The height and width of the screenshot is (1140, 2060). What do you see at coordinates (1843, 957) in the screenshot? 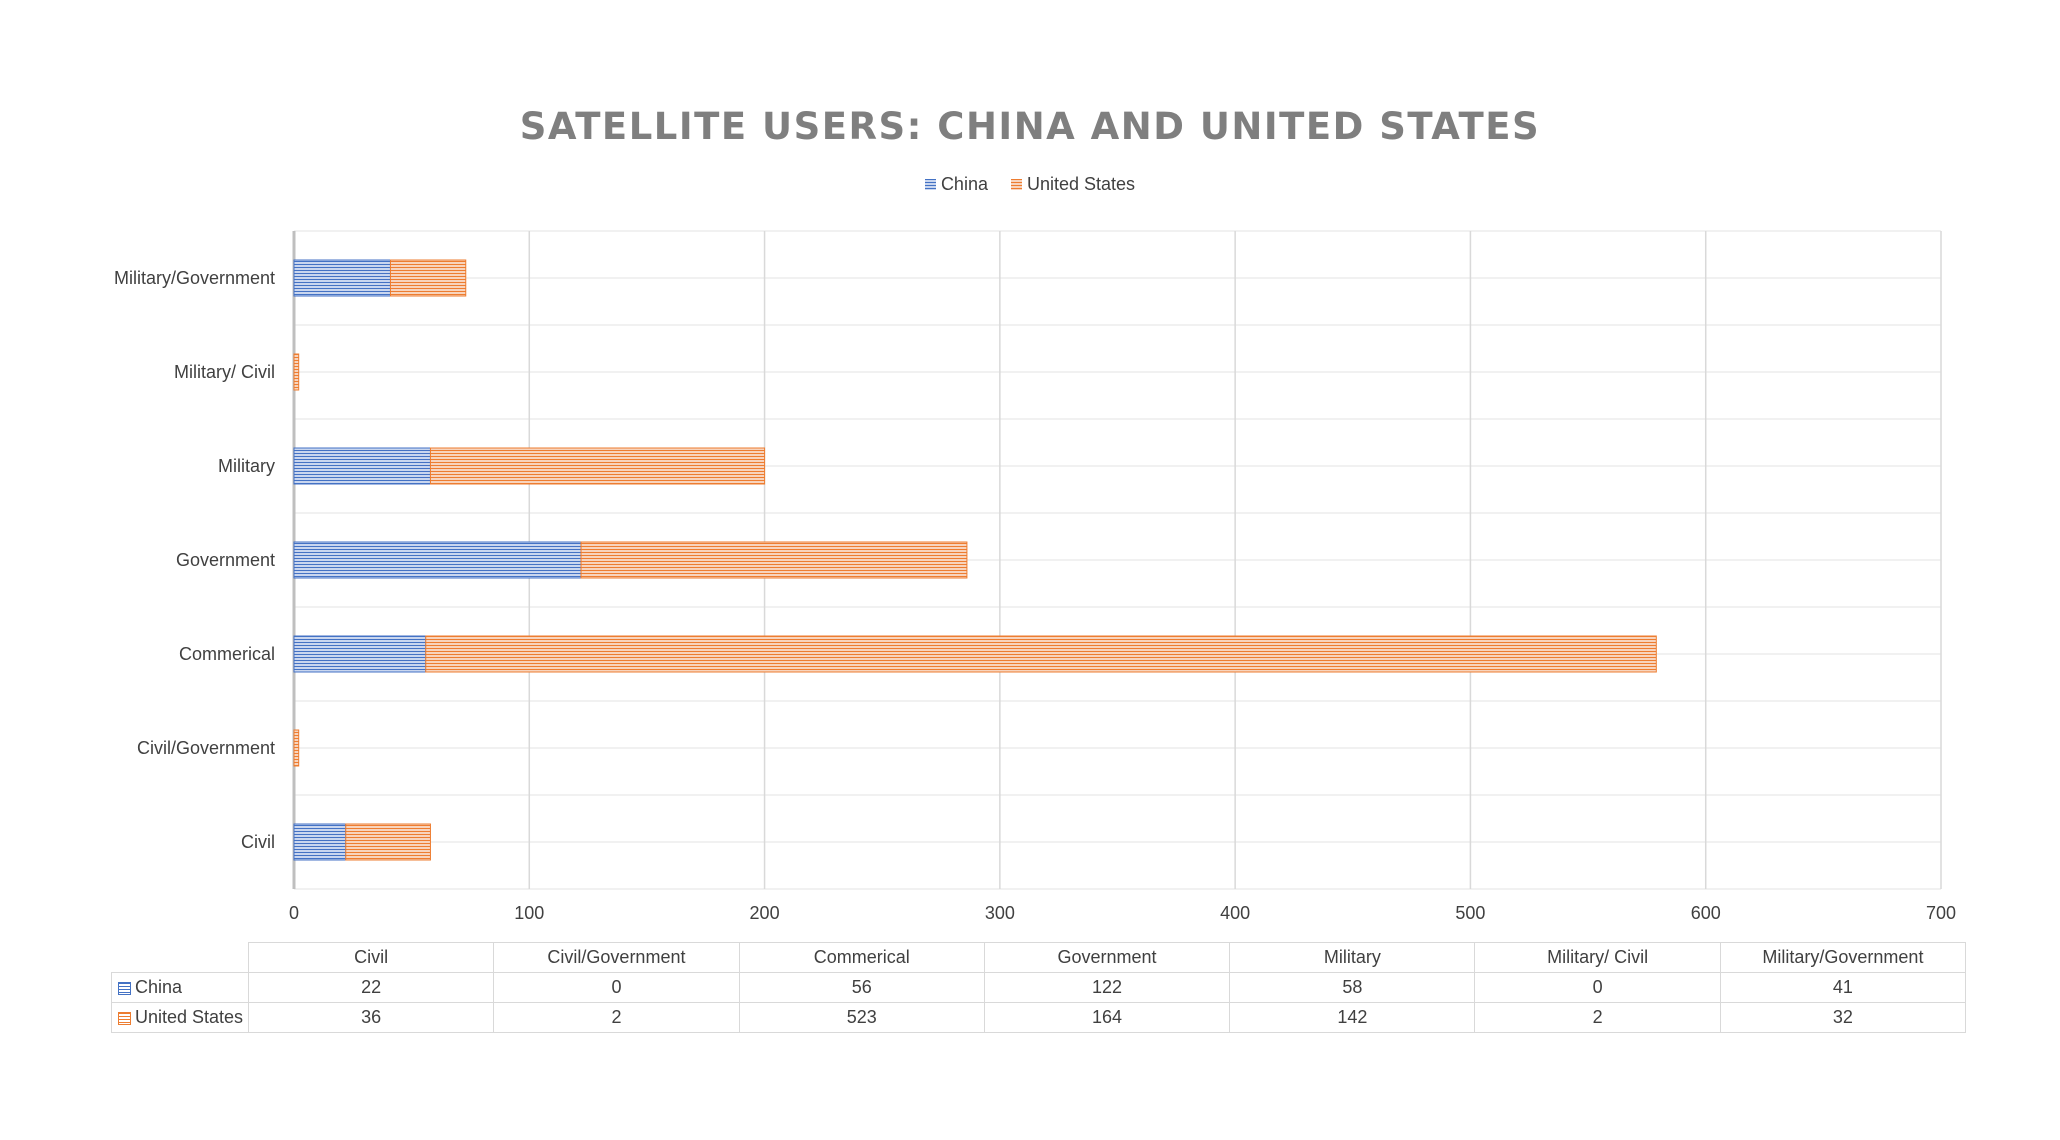
I see `data-table-col-header: Military/Government` at bounding box center [1843, 957].